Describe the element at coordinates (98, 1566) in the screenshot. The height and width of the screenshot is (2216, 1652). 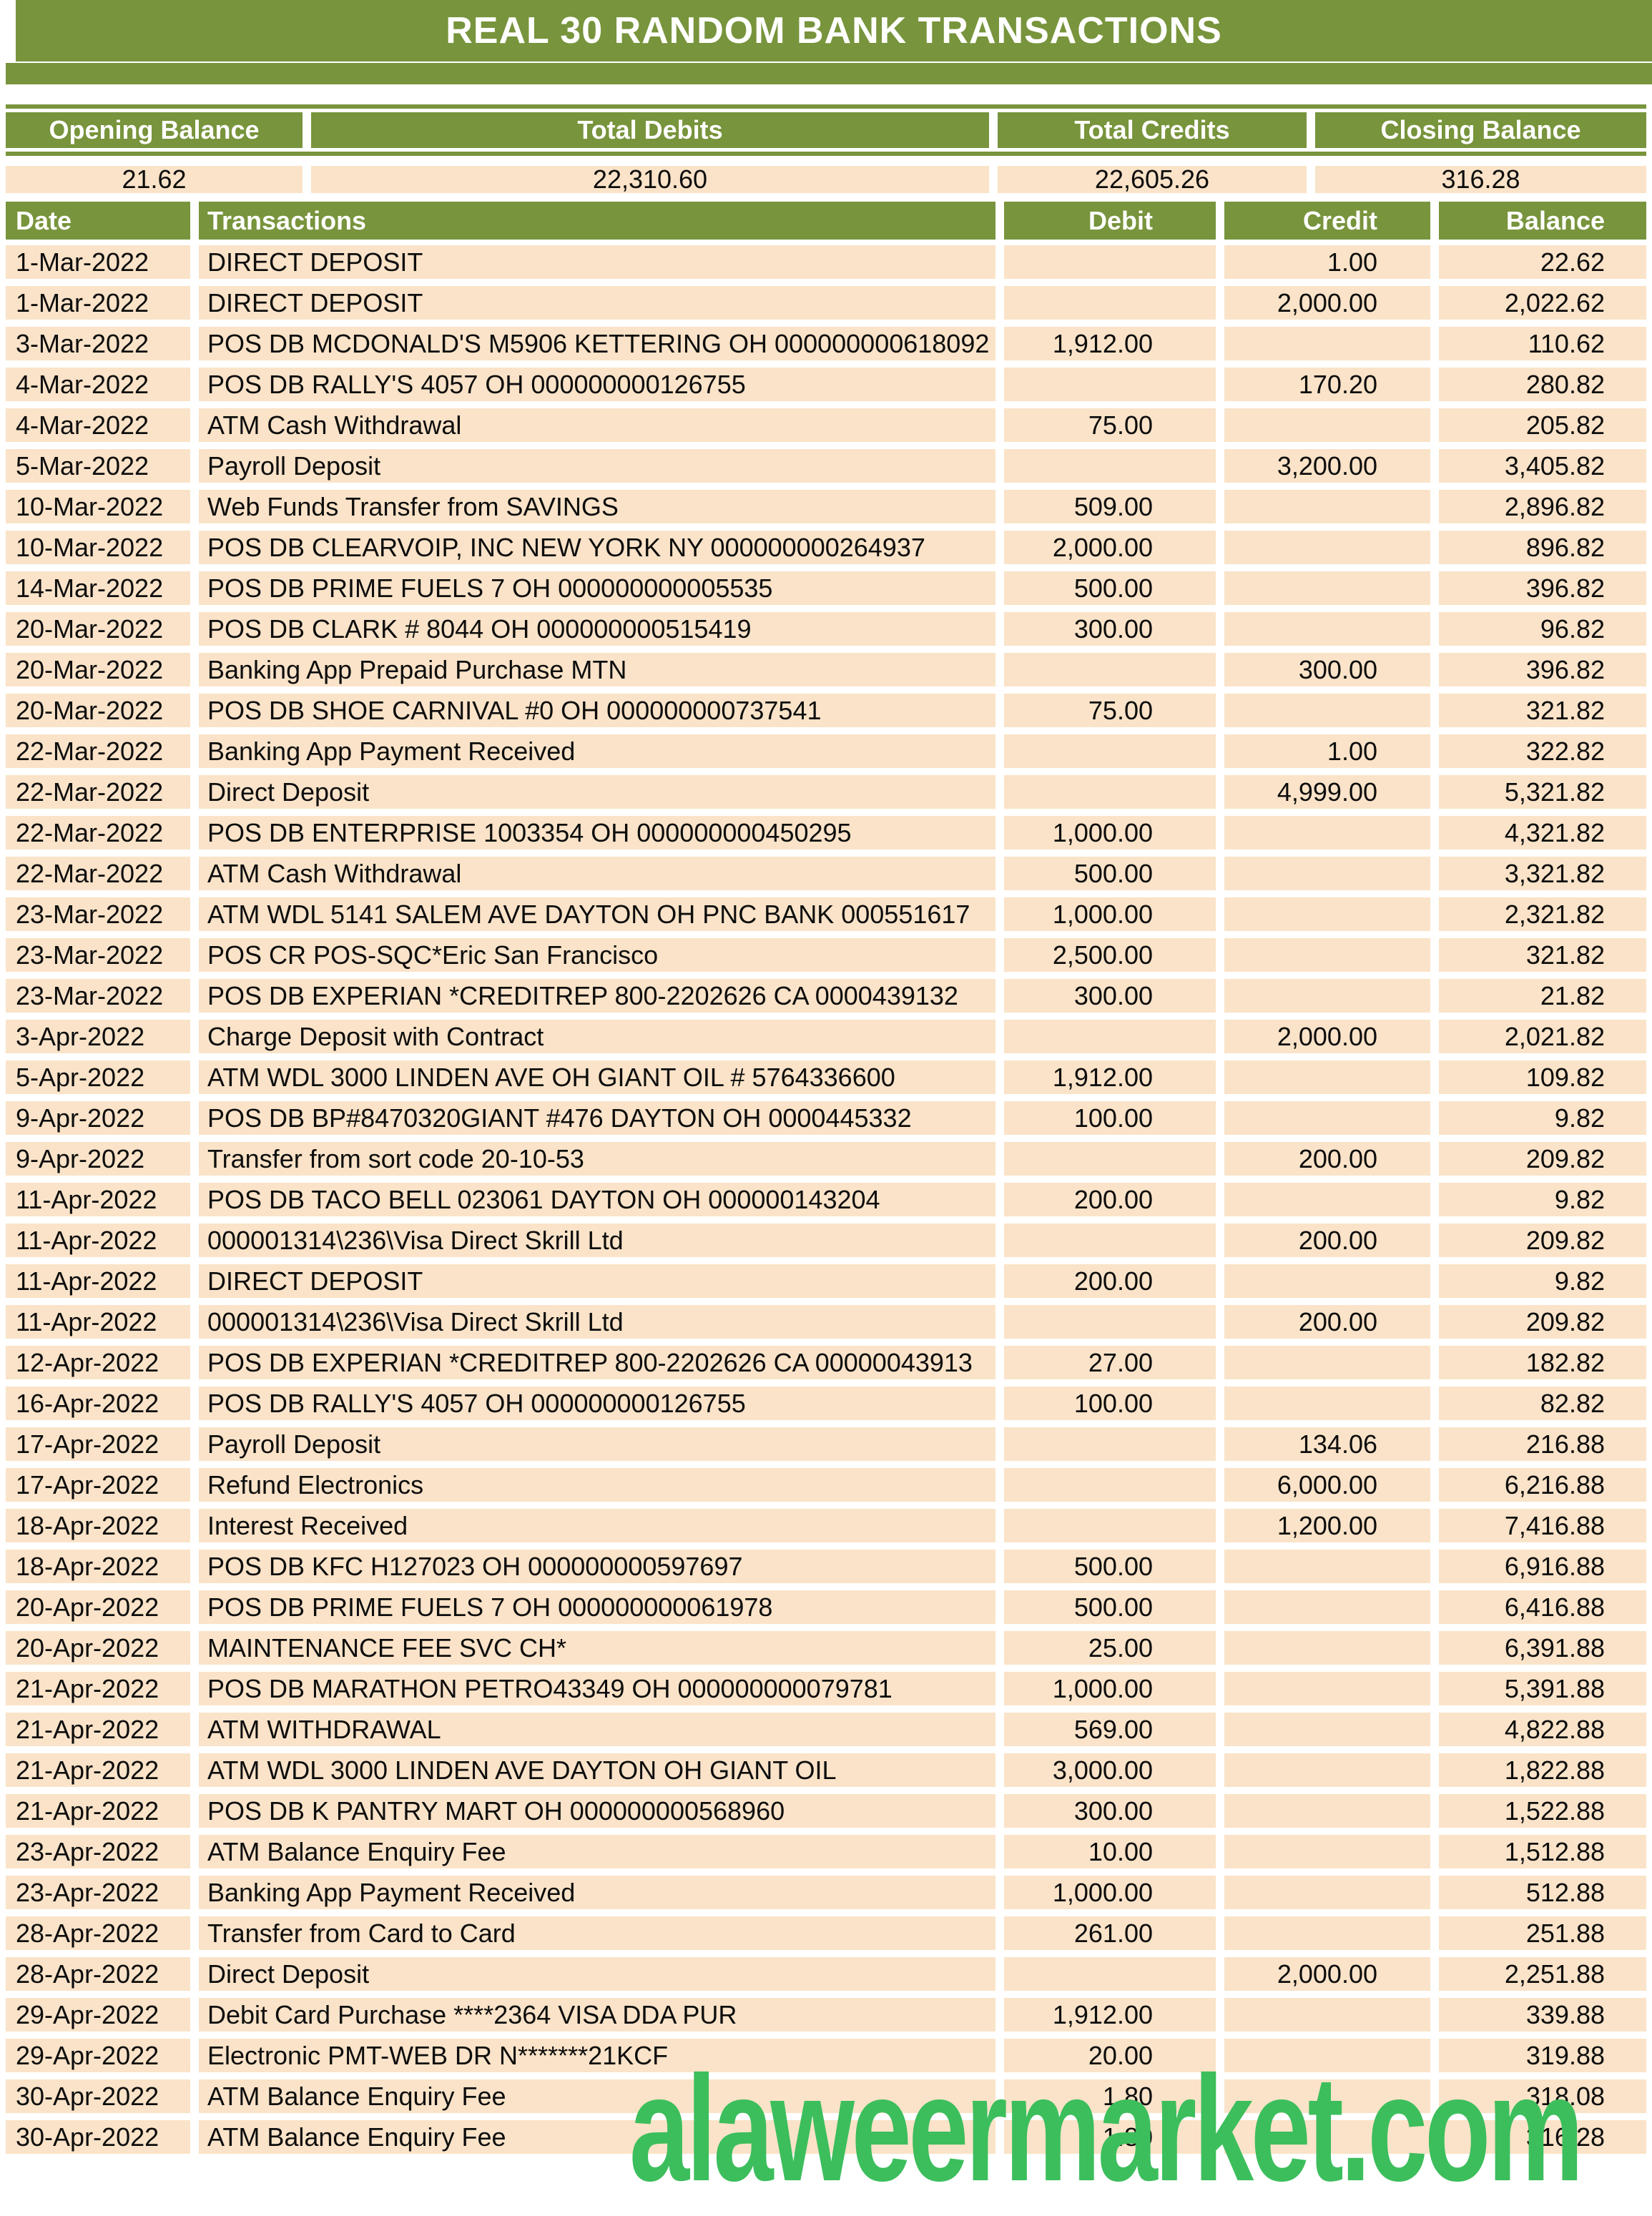
I see `cell-date: 18-Apr-2022` at that location.